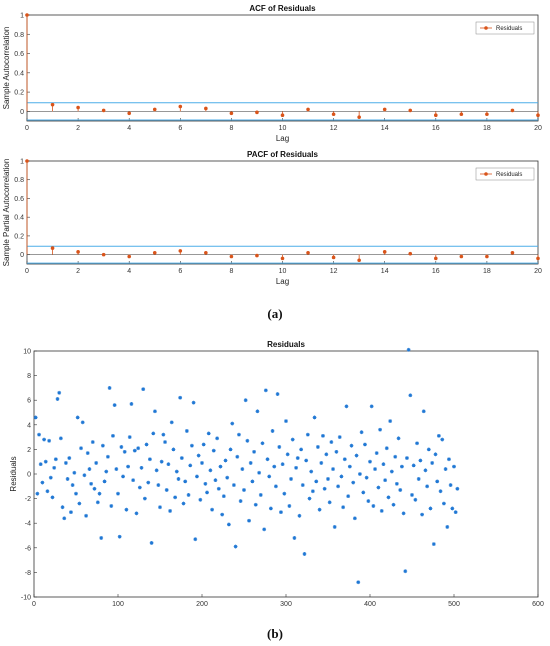 The width and height of the screenshot is (550, 646). What do you see at coordinates (27, 271) in the screenshot?
I see `x-tick-label: 0` at bounding box center [27, 271].